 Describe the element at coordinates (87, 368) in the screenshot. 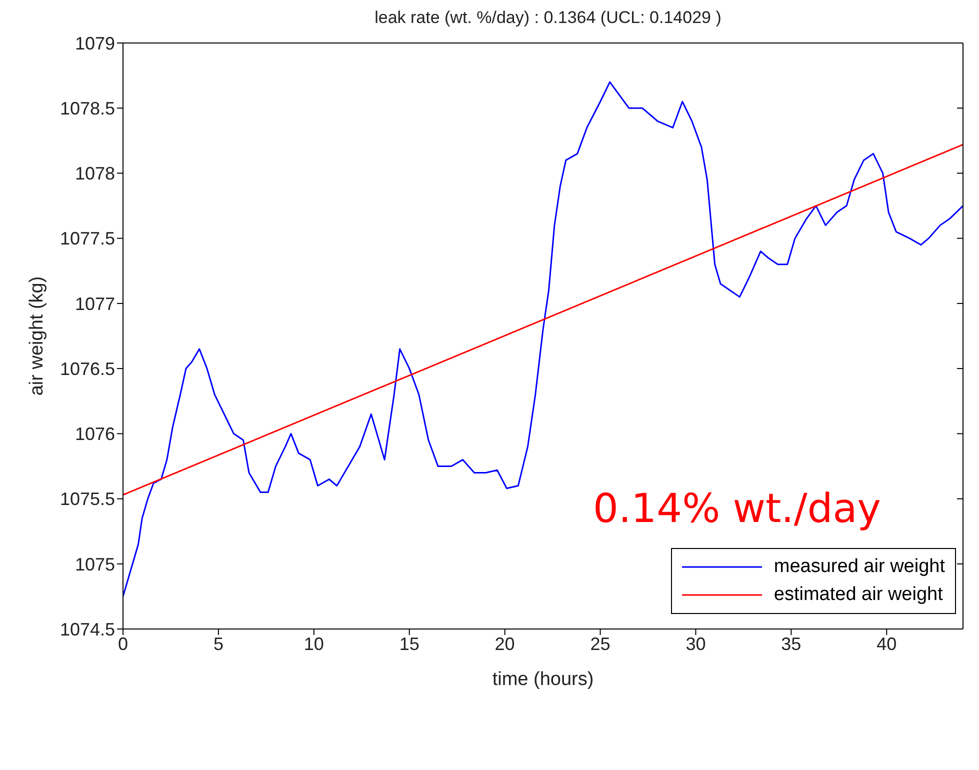

I see `y-tick-label: 1076.5` at that location.